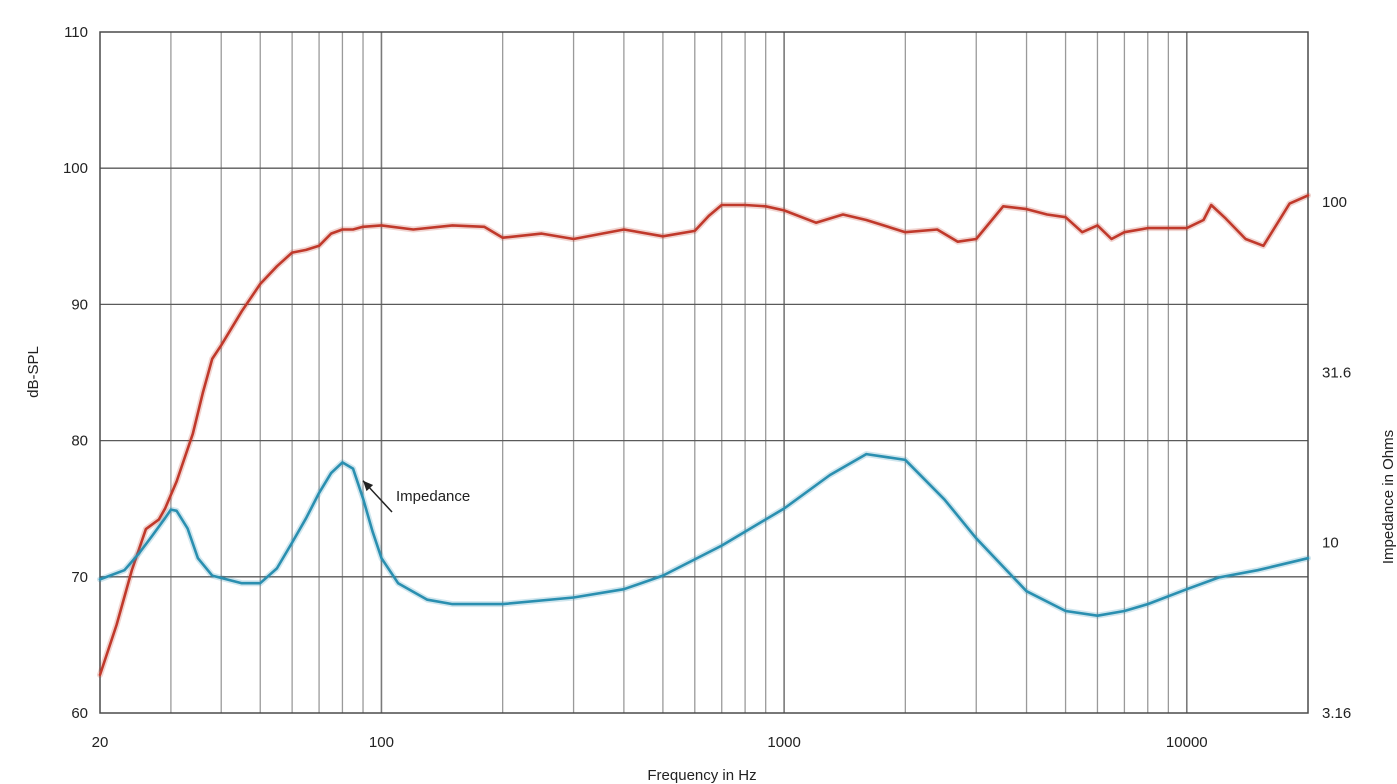  I want to click on x-tick-label: 20, so click(100, 742).